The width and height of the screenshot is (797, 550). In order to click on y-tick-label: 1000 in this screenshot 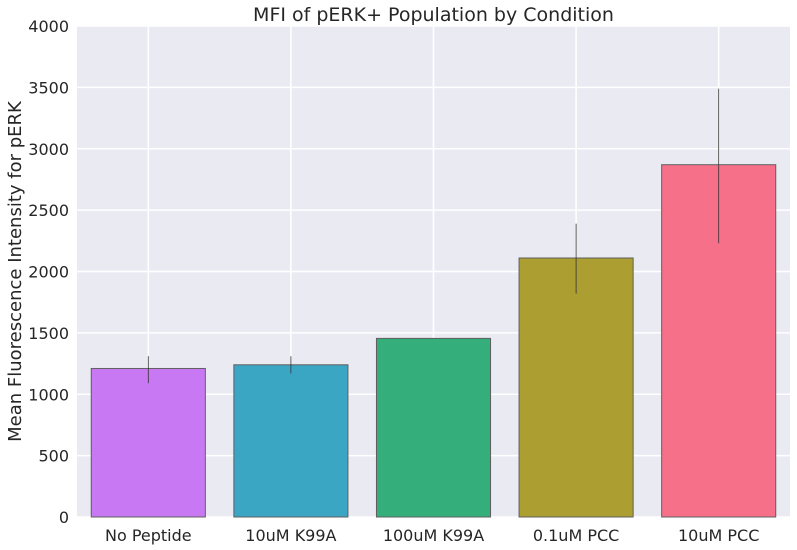, I will do `click(48, 394)`.